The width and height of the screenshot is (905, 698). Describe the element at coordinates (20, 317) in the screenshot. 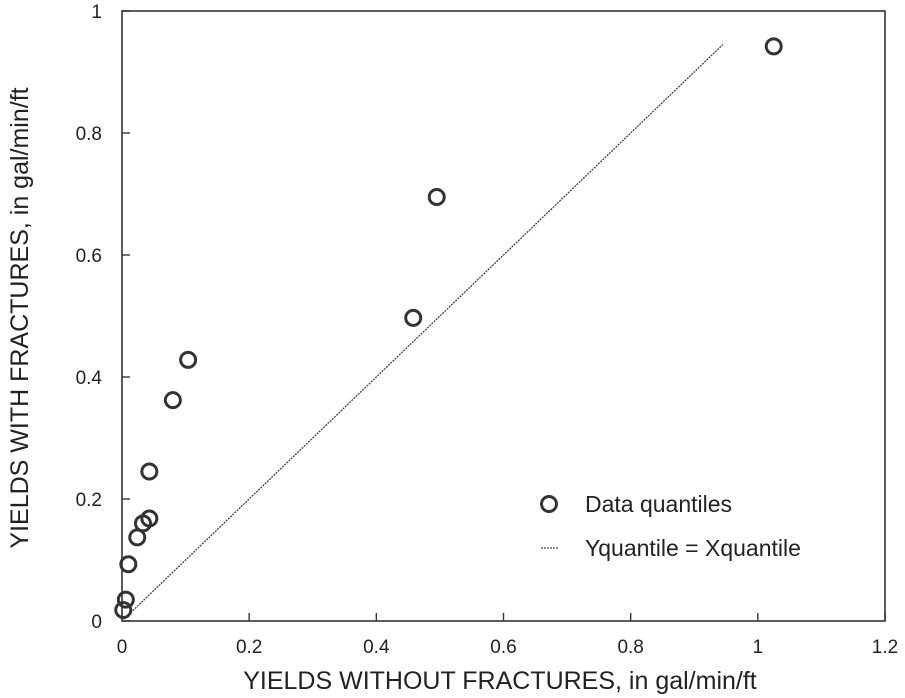

I see `y-axis-title: YIELDS WITH FRACTURES, in gal/min/ft` at that location.